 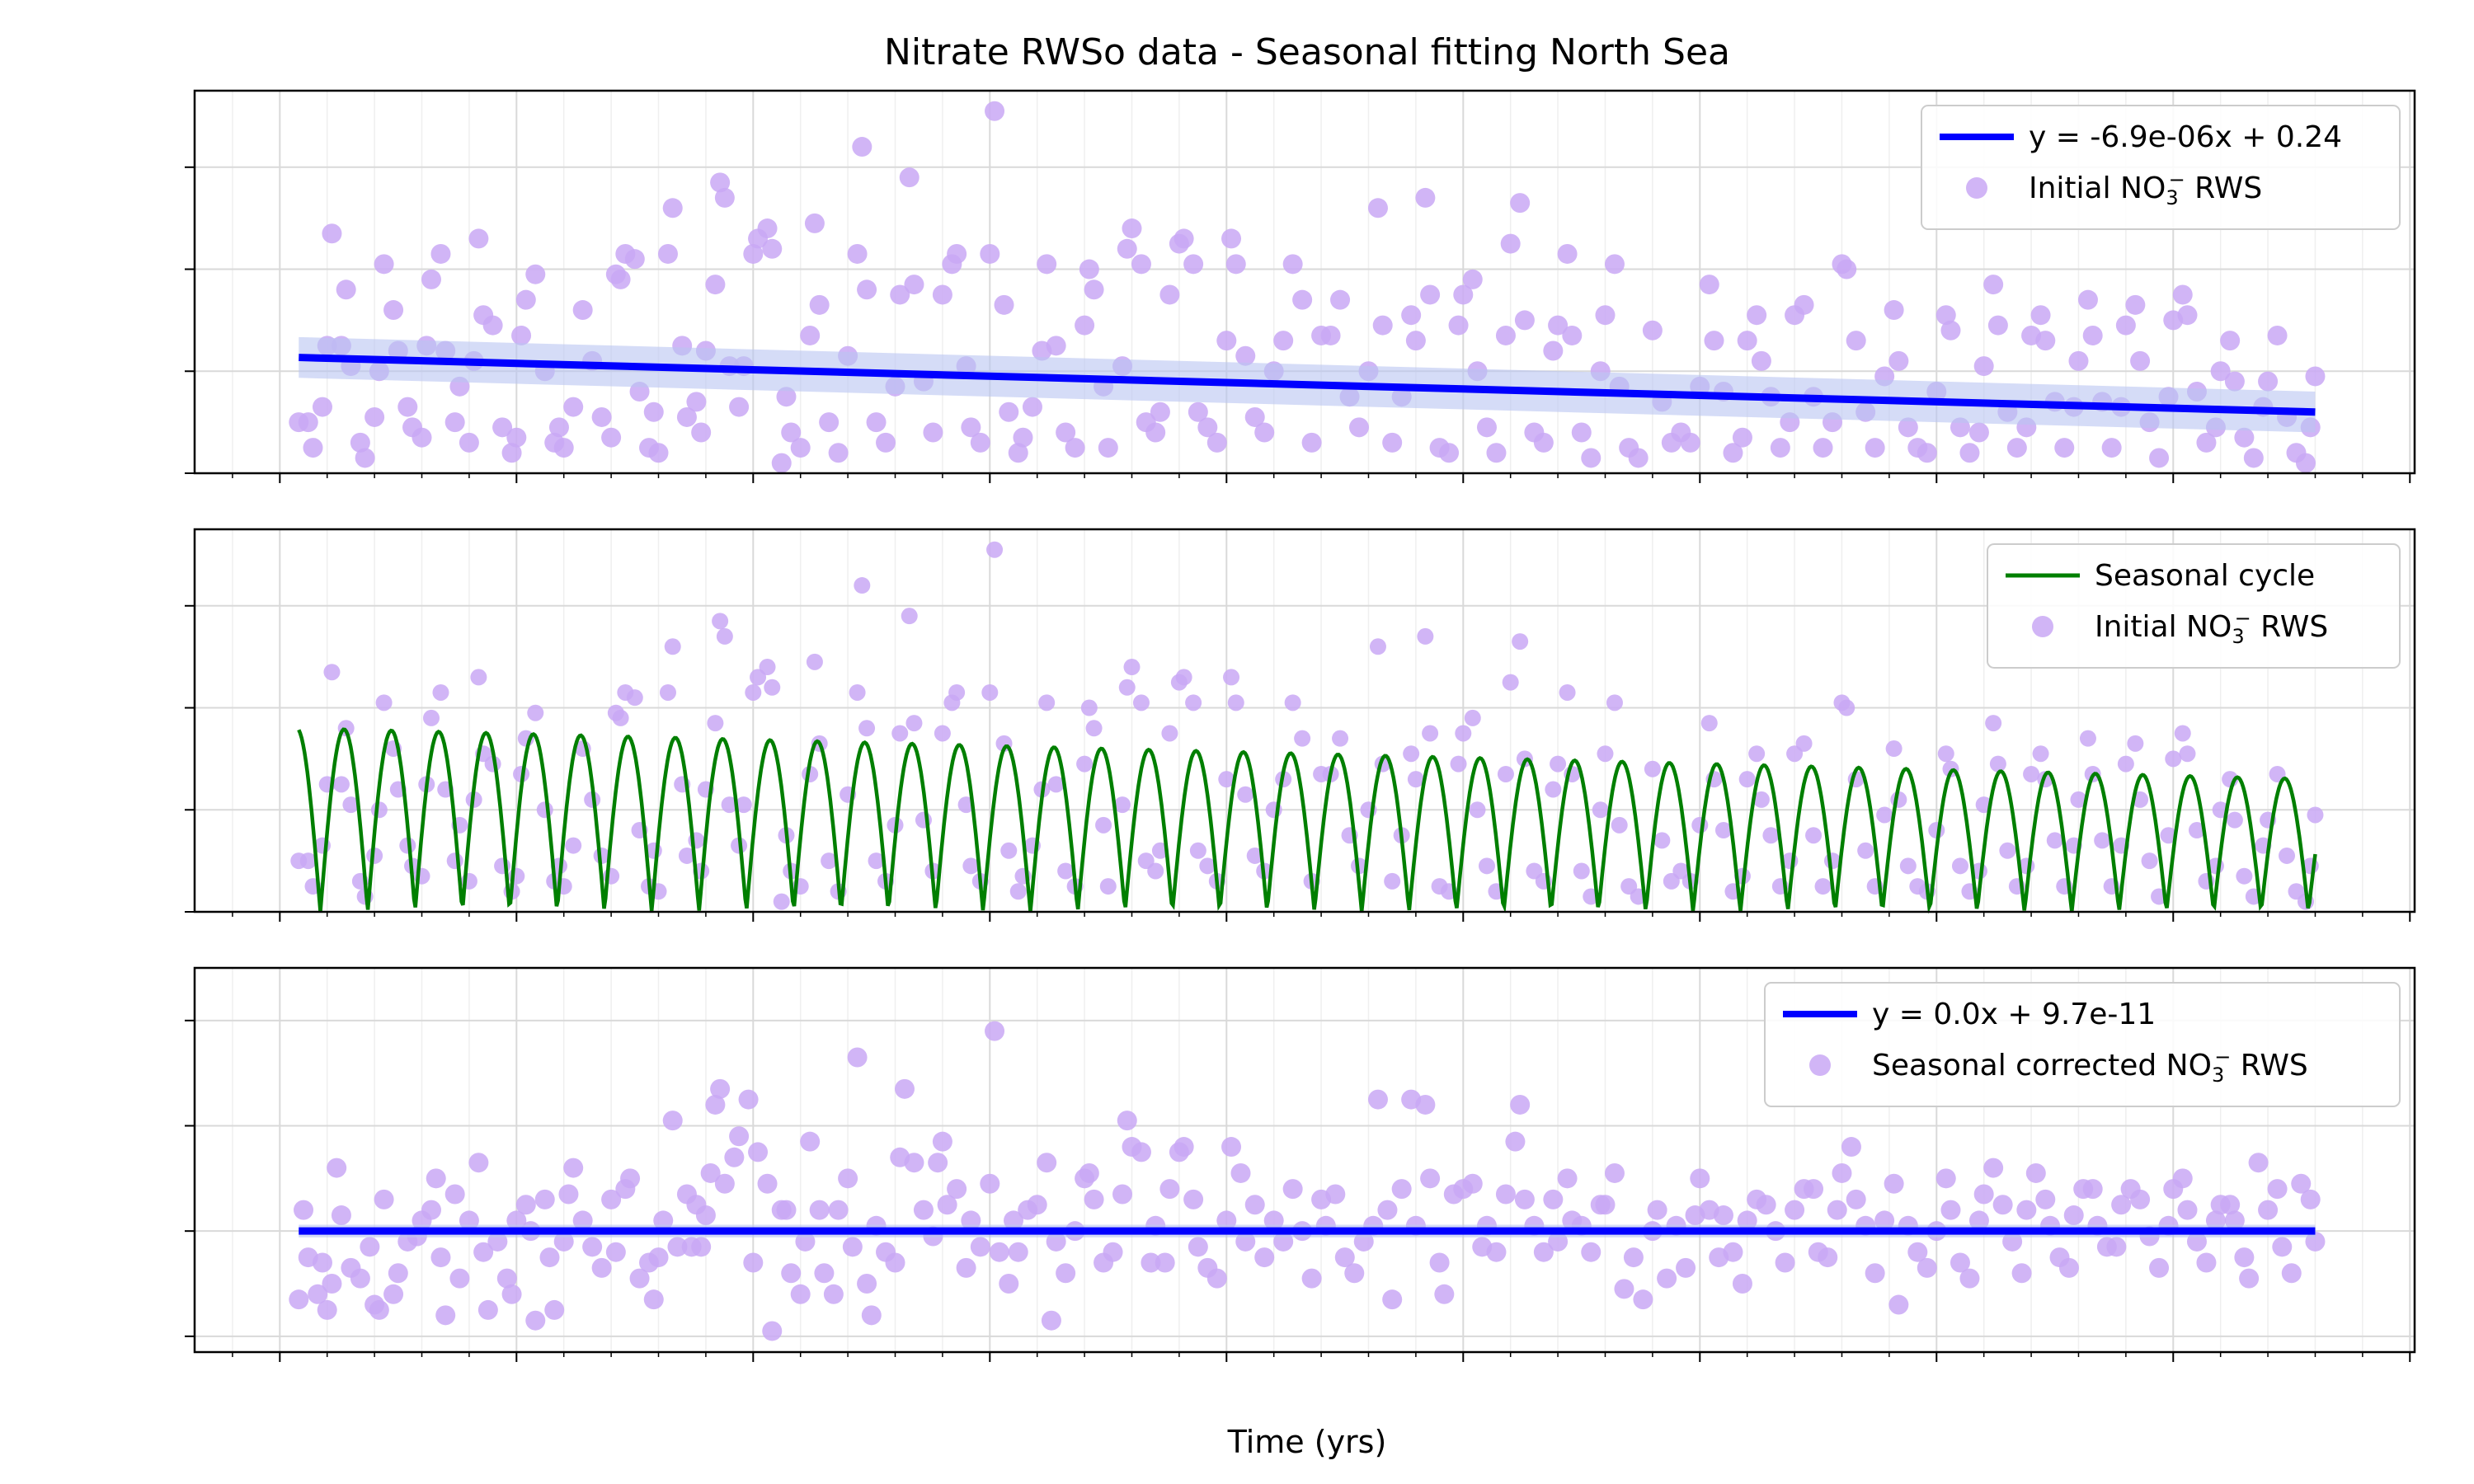 What do you see at coordinates (1307, 820) in the screenshot?
I see `seasonal-cycle-line` at bounding box center [1307, 820].